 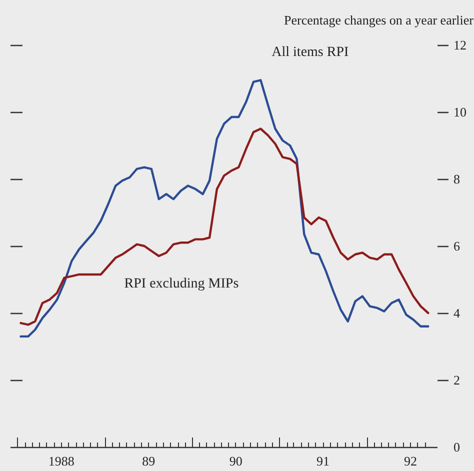 What do you see at coordinates (323, 461) in the screenshot?
I see `x-tick-label: 91` at bounding box center [323, 461].